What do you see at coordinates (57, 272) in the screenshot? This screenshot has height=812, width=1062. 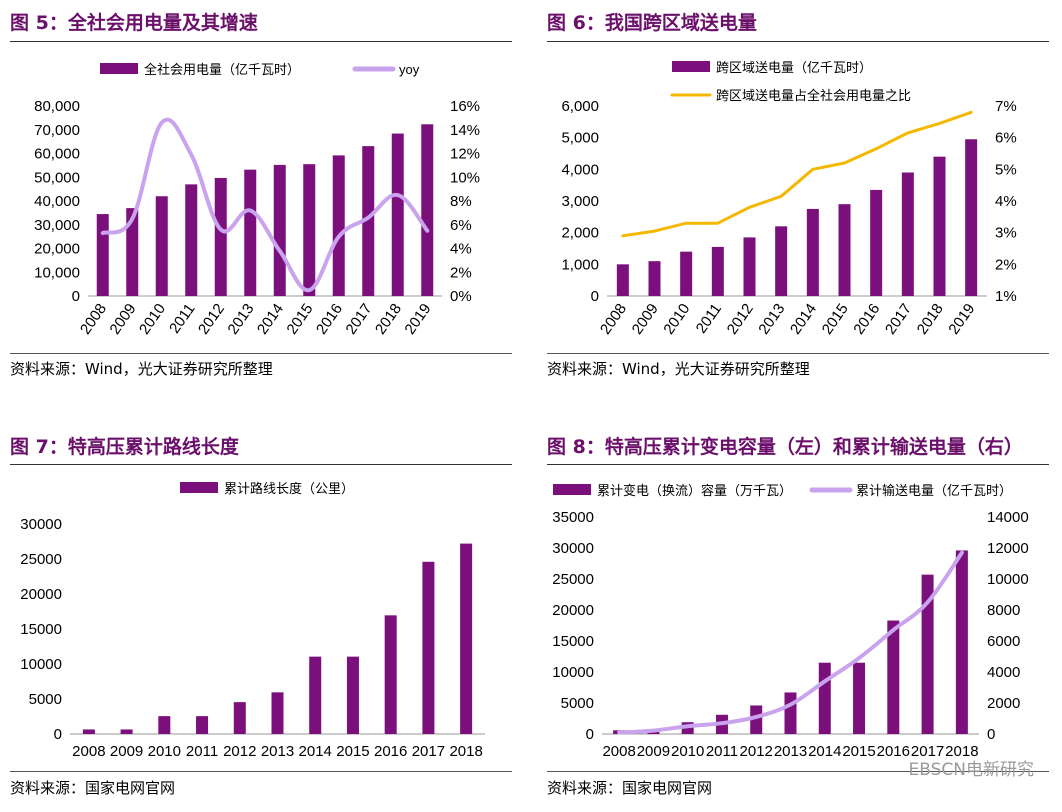 I see `y-left-tick-label: 10,000` at bounding box center [57, 272].